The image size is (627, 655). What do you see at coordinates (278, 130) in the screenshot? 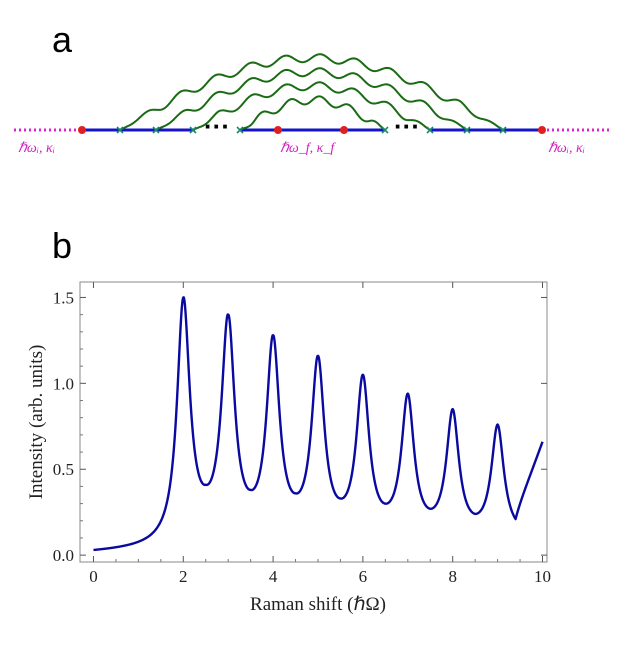
I see `vertex-middle-left` at bounding box center [278, 130].